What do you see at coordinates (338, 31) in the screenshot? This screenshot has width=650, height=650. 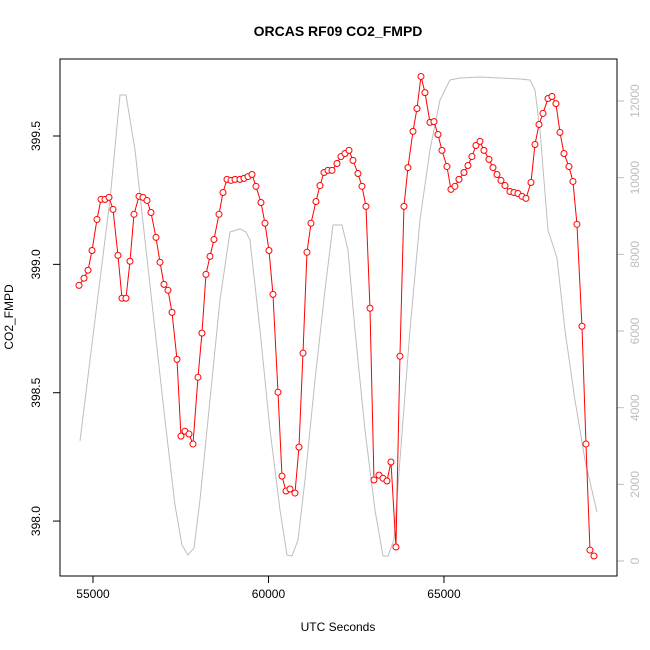 I see `chart-title: ORCAS RF09 CO2_FMPD` at bounding box center [338, 31].